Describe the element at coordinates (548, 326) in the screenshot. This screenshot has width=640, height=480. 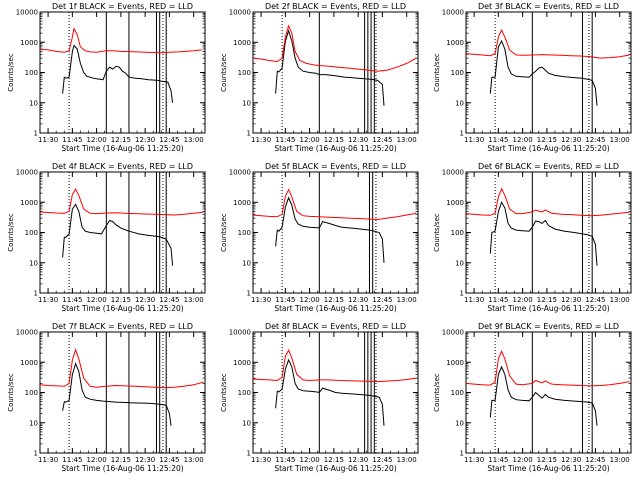
I see `panel-title: Det 9f BLACK = Events, RED = LLD` at that location.